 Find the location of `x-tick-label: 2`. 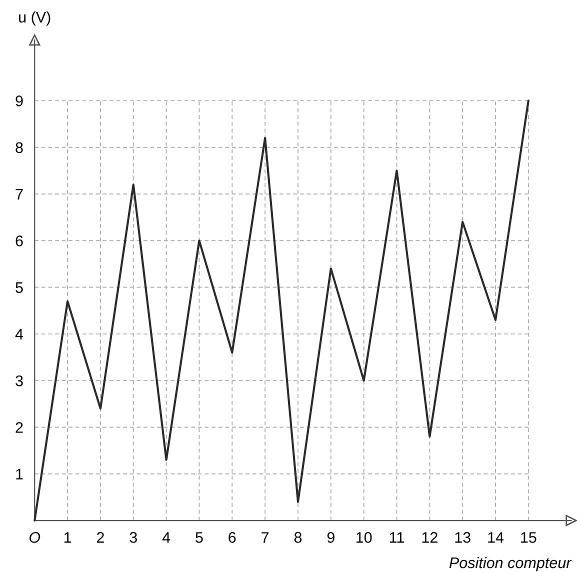

x-tick-label: 2 is located at coordinates (100, 537).